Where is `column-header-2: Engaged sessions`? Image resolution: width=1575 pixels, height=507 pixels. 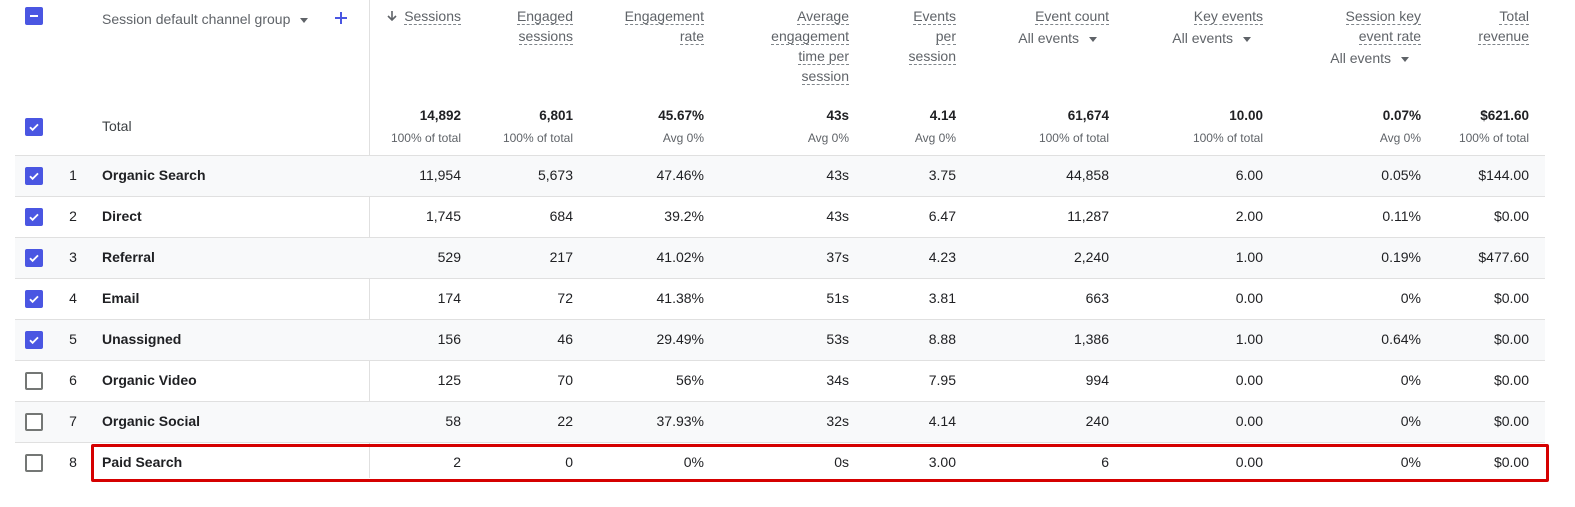 column-header-2: Engaged sessions is located at coordinates (544, 26).